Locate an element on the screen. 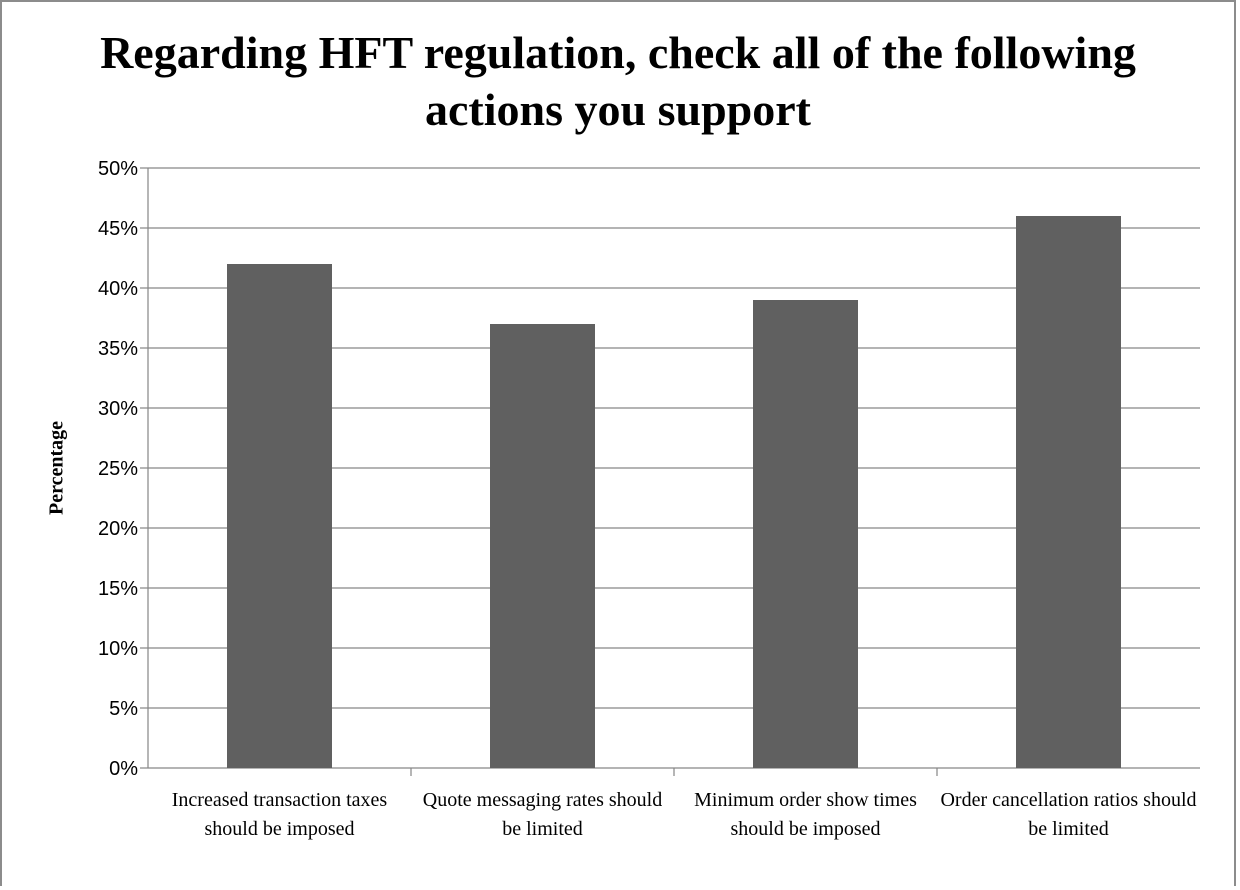 The width and height of the screenshot is (1240, 890). y-tick-label: 25% is located at coordinates (118, 469).